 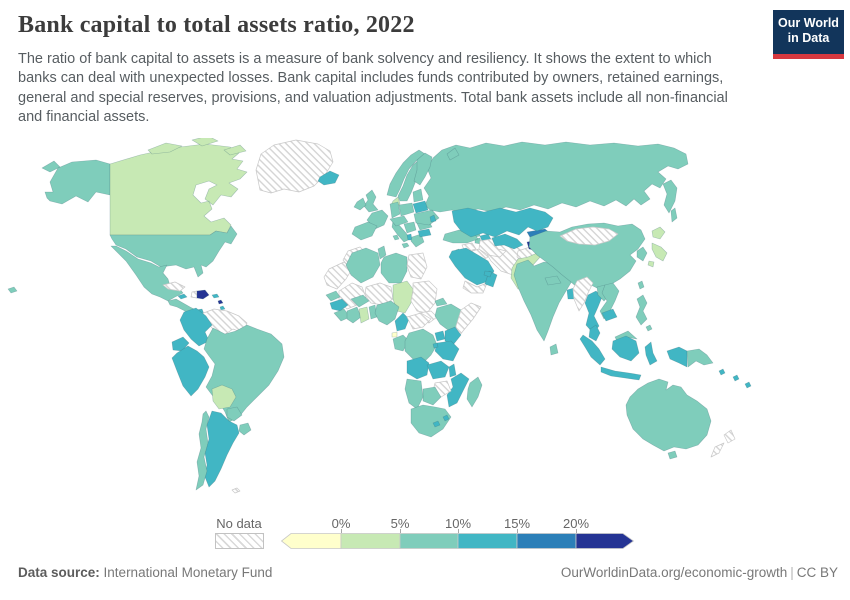 I want to click on country-western-balkans, so click(x=410, y=227).